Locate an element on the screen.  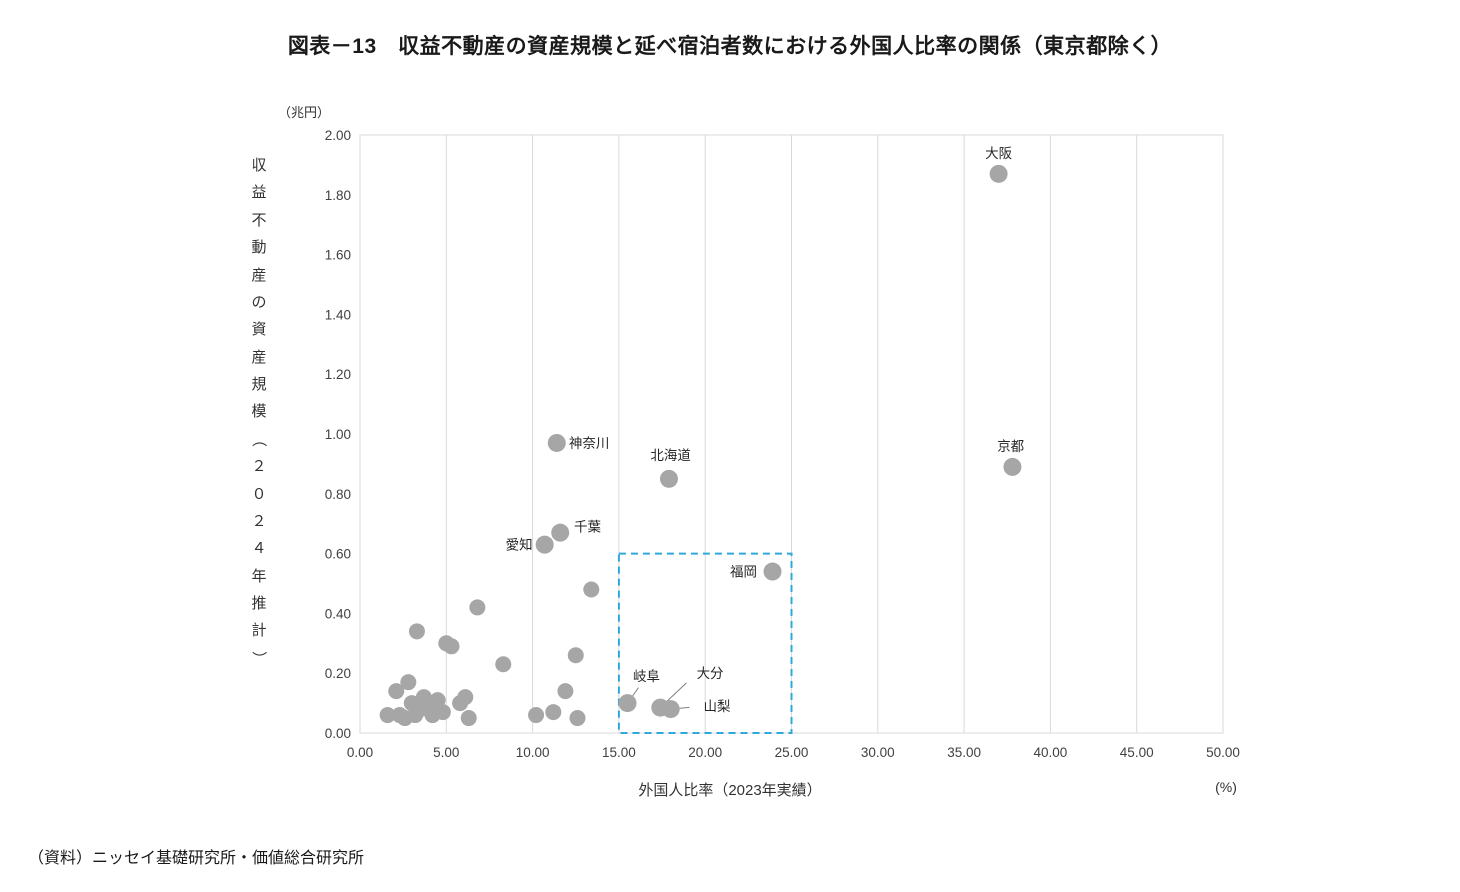
svg-text: 愛知 is located at coordinates (519, 545).